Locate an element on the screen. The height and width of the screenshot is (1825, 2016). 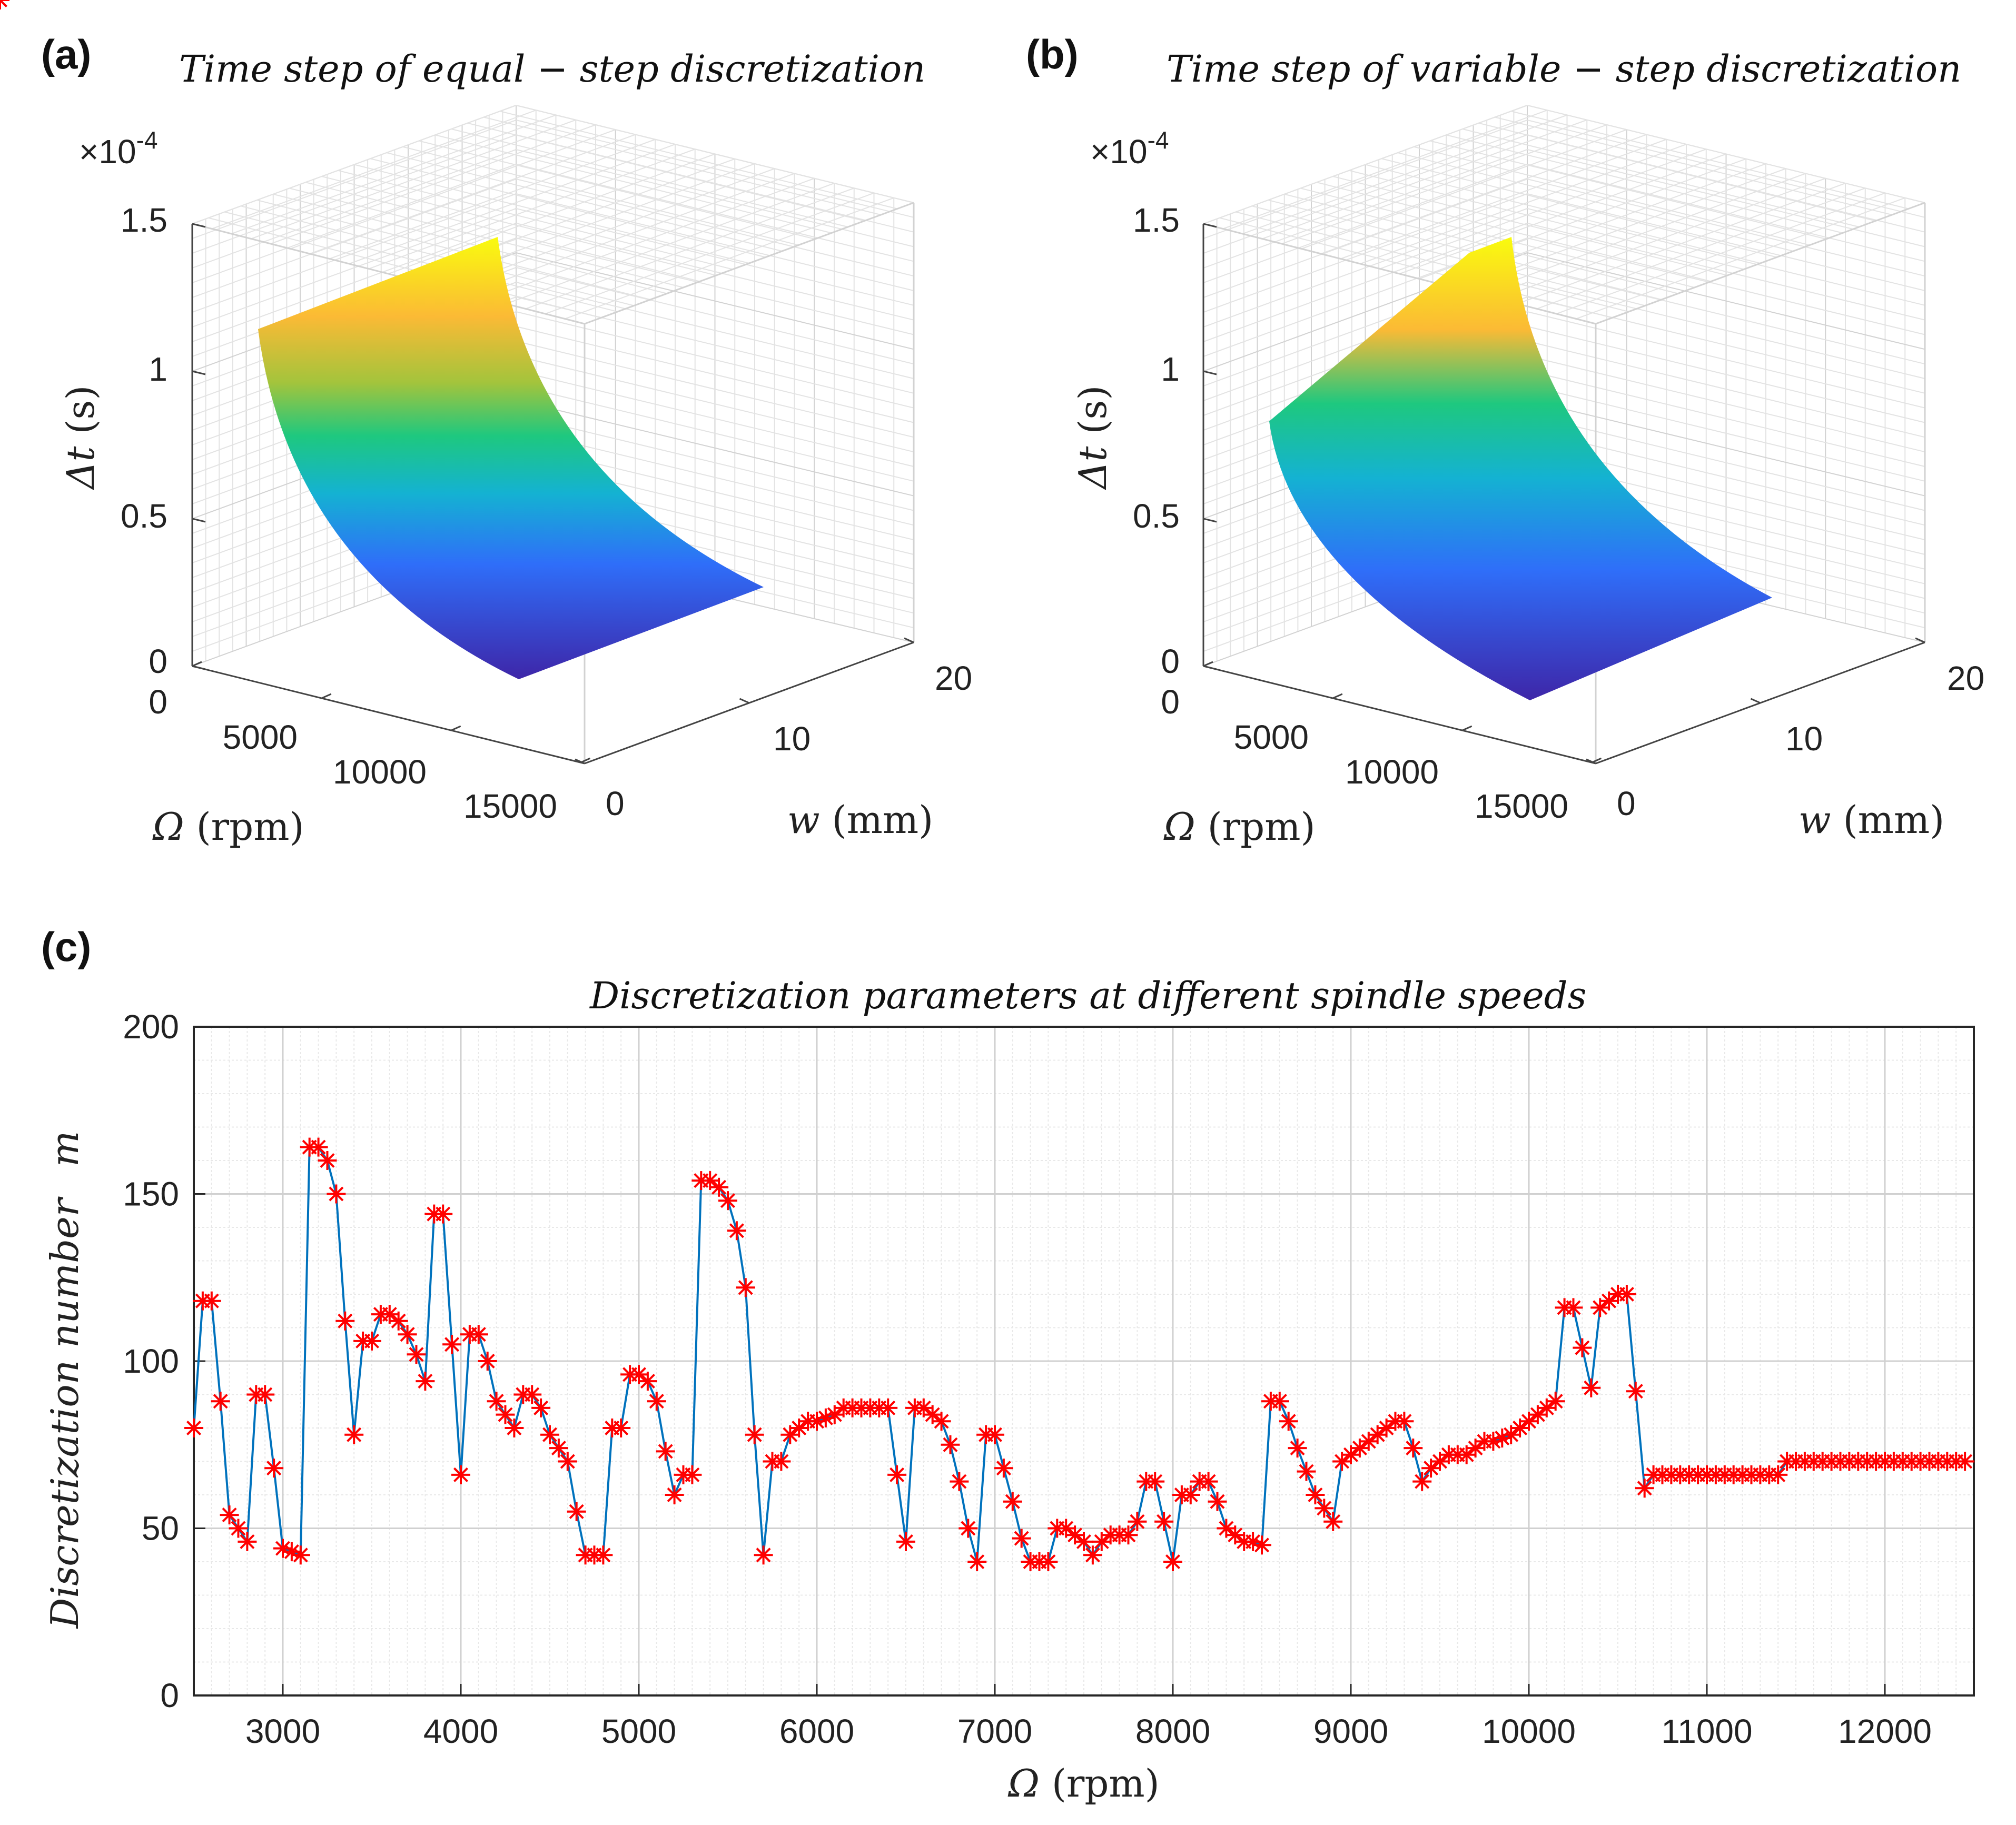
y-tick-label: 200 is located at coordinates (151, 1027).